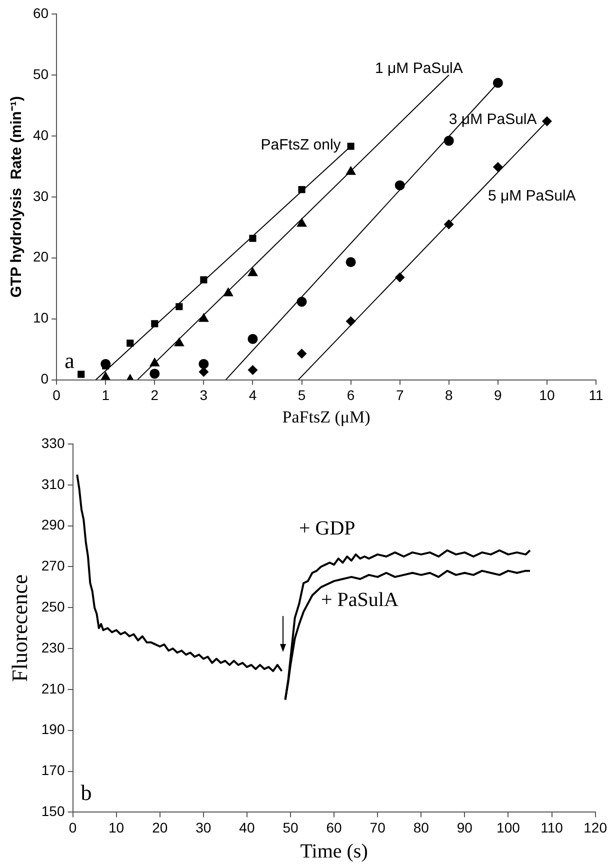  Describe the element at coordinates (334, 827) in the screenshot. I see `x-tick-label: 60` at that location.